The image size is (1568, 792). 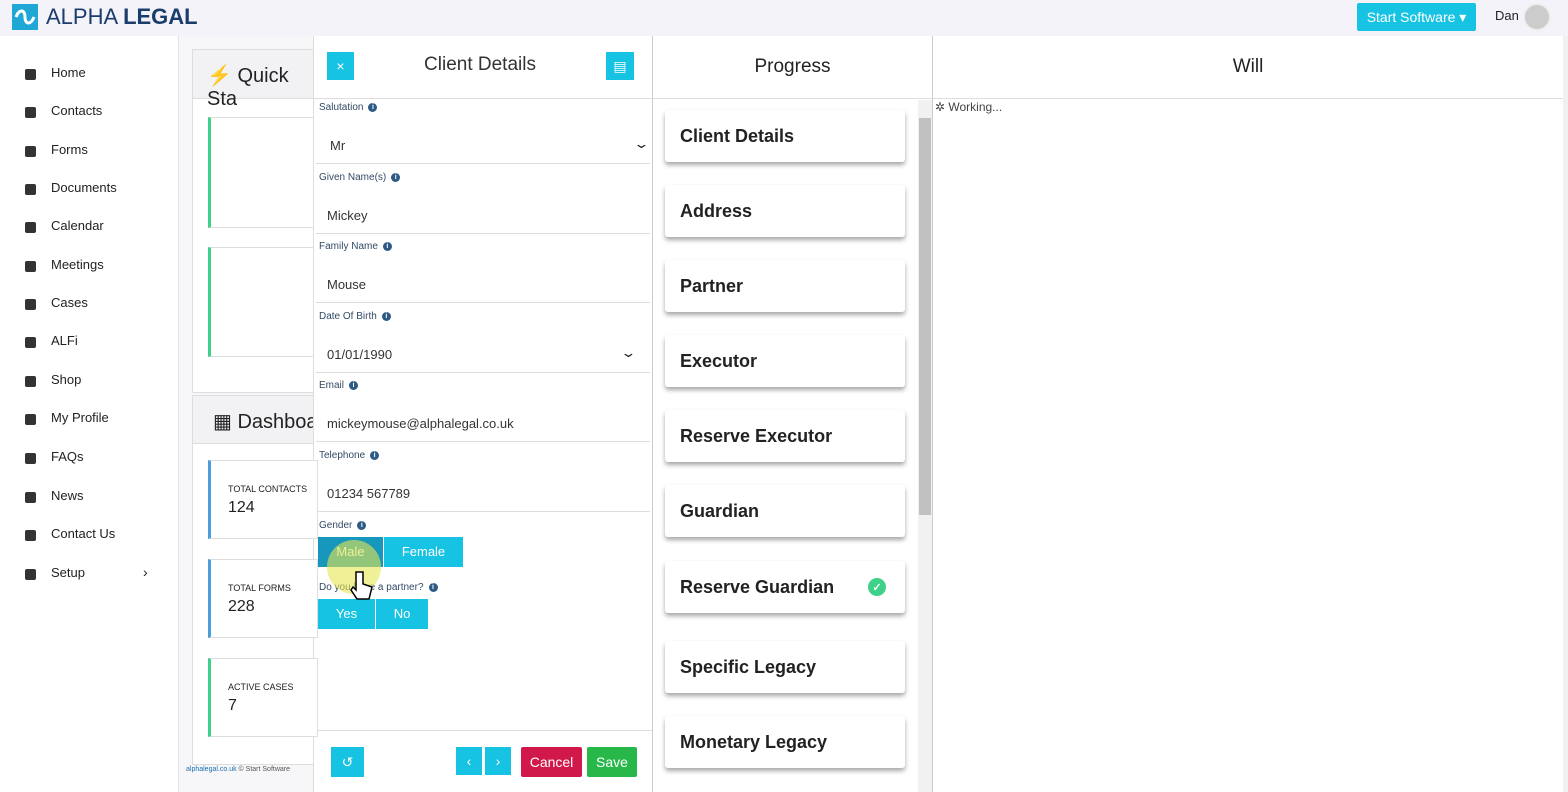 I want to click on field-label: Family Name i, so click(x=355, y=246).